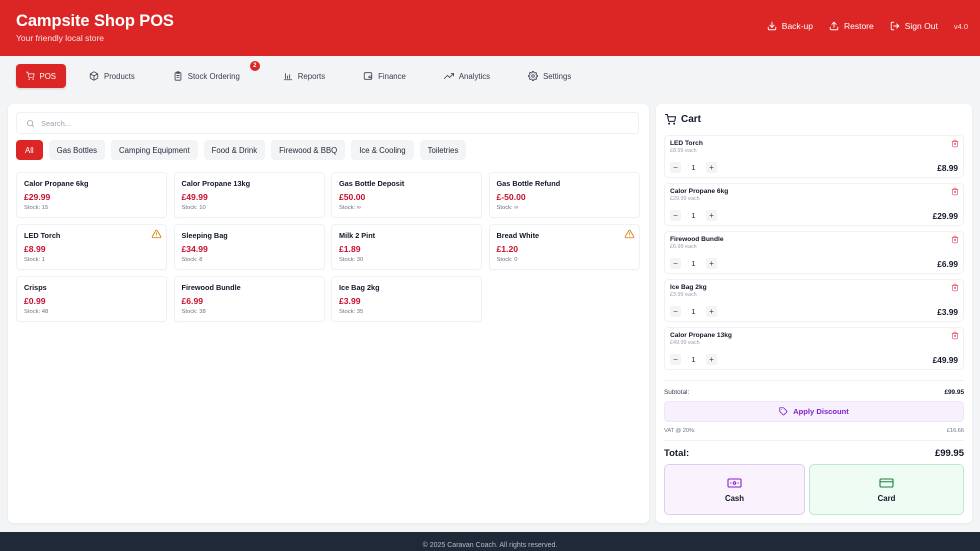  I want to click on product-price: £6.99, so click(192, 301).